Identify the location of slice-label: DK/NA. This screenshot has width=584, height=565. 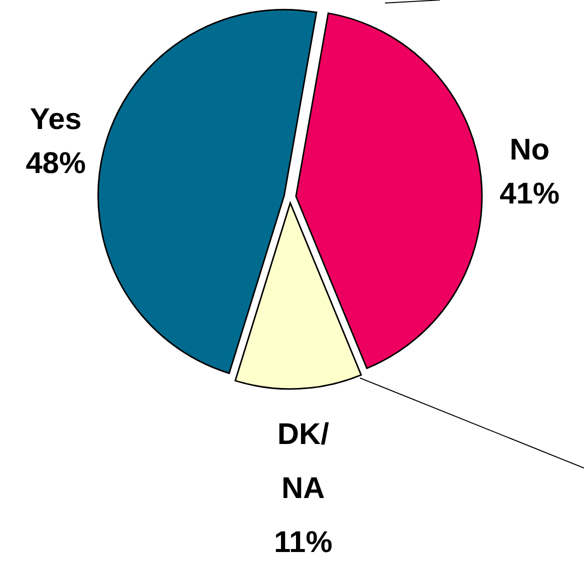
(303, 462).